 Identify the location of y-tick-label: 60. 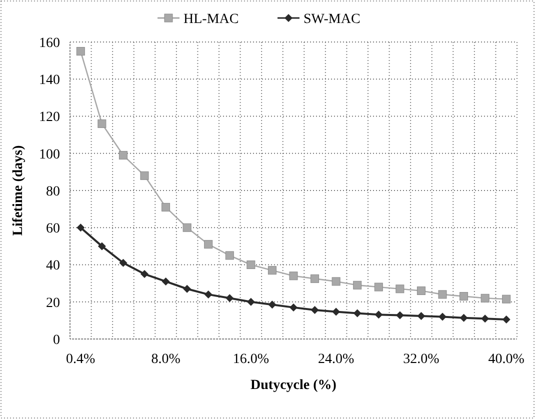
(53, 229).